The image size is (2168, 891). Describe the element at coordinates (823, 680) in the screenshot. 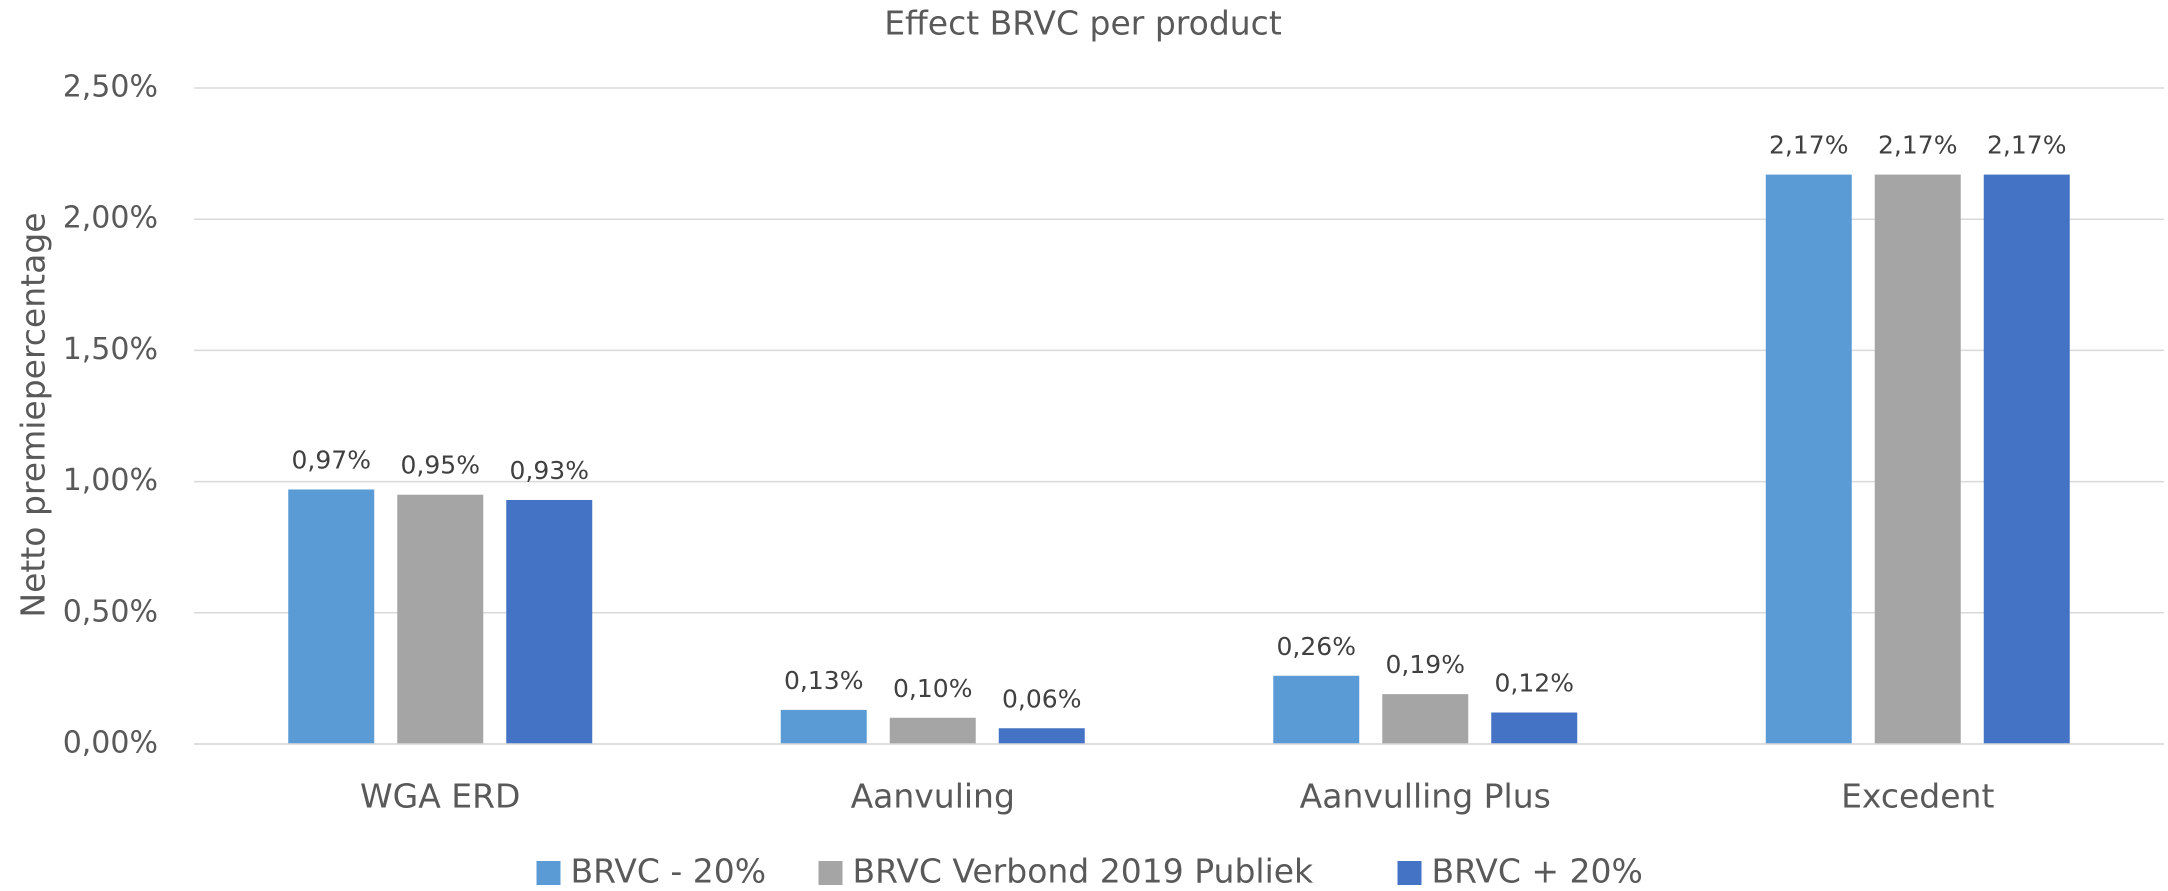

I see `data-label: 0,13%` at that location.